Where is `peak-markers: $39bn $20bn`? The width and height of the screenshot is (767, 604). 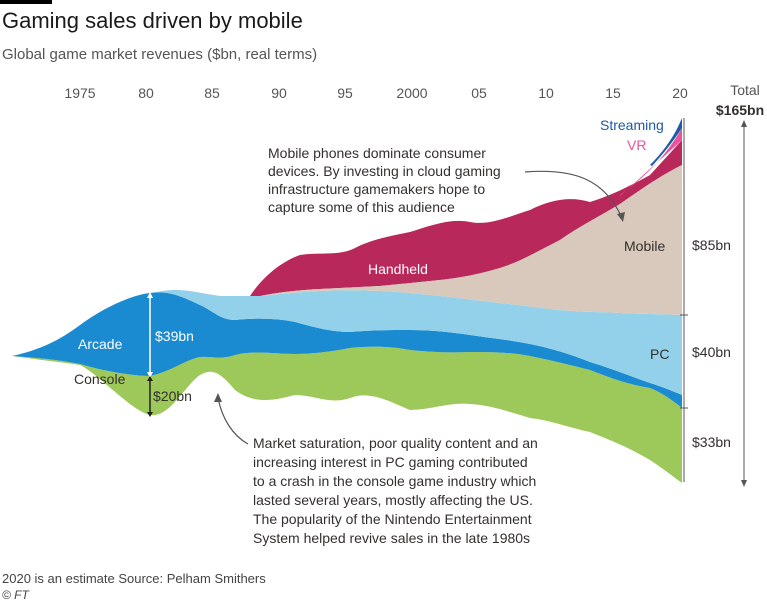
peak-markers: $39bn $20bn is located at coordinates (170, 354).